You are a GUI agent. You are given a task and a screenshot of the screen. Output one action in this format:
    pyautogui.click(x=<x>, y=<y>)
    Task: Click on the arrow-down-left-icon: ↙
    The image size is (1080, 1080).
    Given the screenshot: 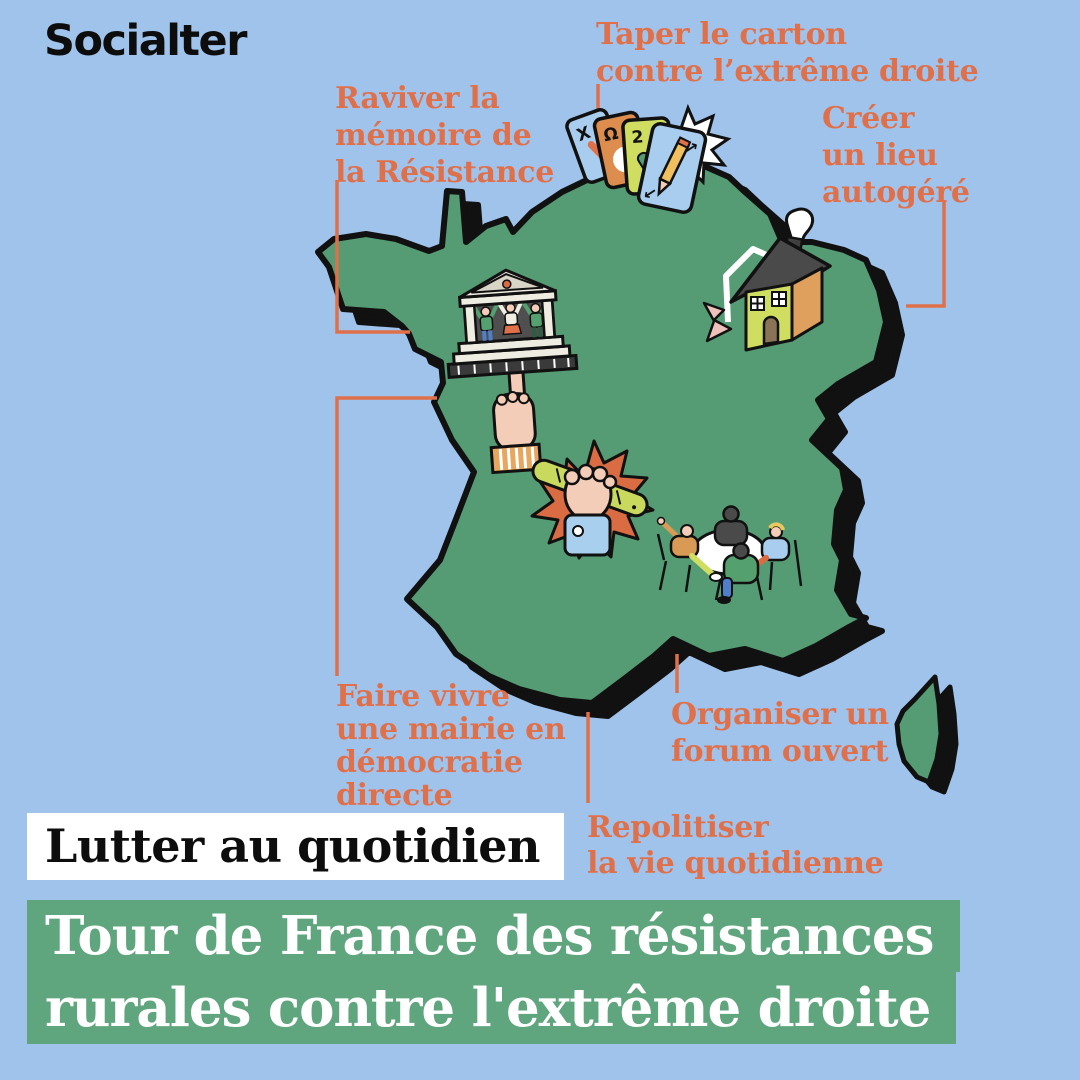 What is the action you would take?
    pyautogui.click(x=649, y=193)
    